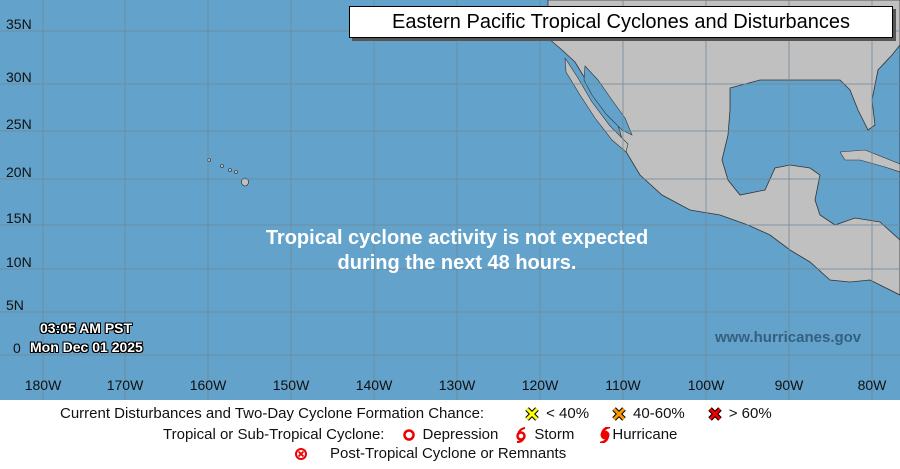 The image size is (900, 469). I want to click on legend-cyclone-label: Tropical or Sub-Tropical Cyclone:, so click(274, 434).